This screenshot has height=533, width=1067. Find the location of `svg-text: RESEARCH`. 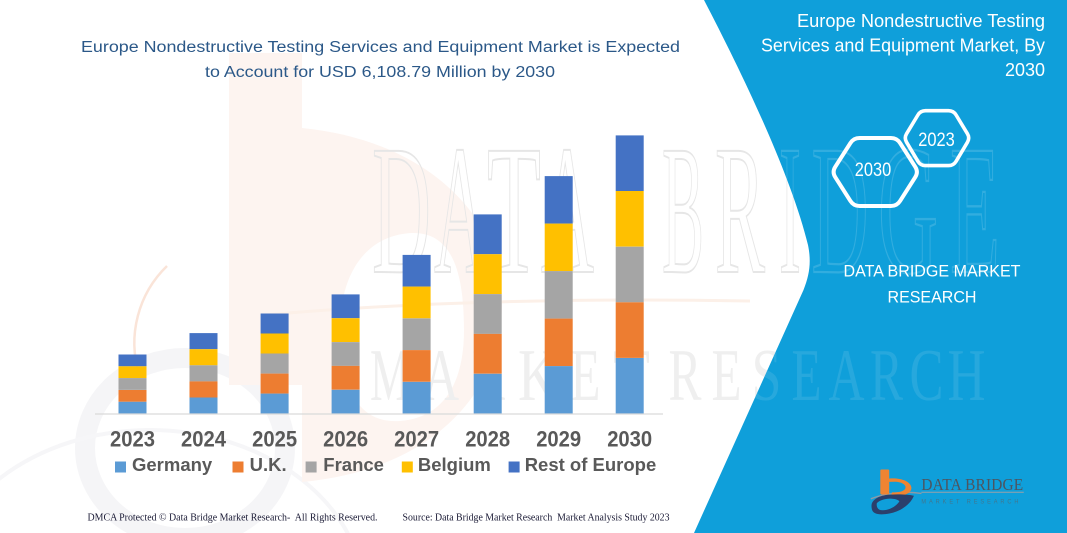

svg-text: RESEARCH is located at coordinates (932, 298).